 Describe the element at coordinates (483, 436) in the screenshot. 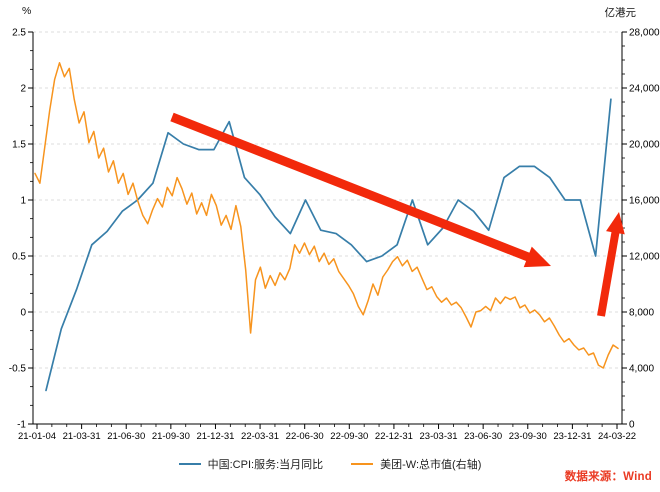

I see `x-axis-tick-label: 23-06-30` at that location.